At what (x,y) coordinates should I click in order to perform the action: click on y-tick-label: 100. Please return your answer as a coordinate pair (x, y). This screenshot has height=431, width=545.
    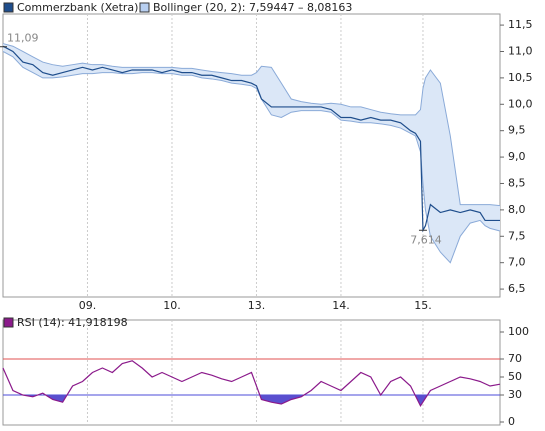
    Looking at the image, I should click on (518, 331).